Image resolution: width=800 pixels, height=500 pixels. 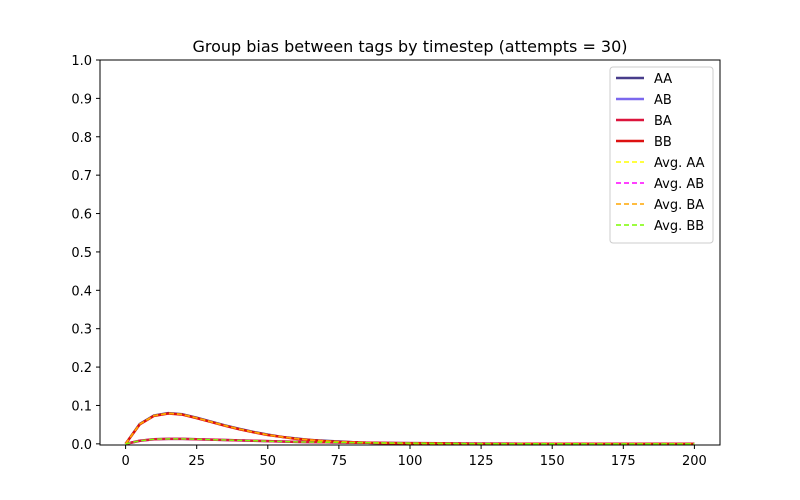 I want to click on x-tick-label: 175, so click(x=623, y=461).